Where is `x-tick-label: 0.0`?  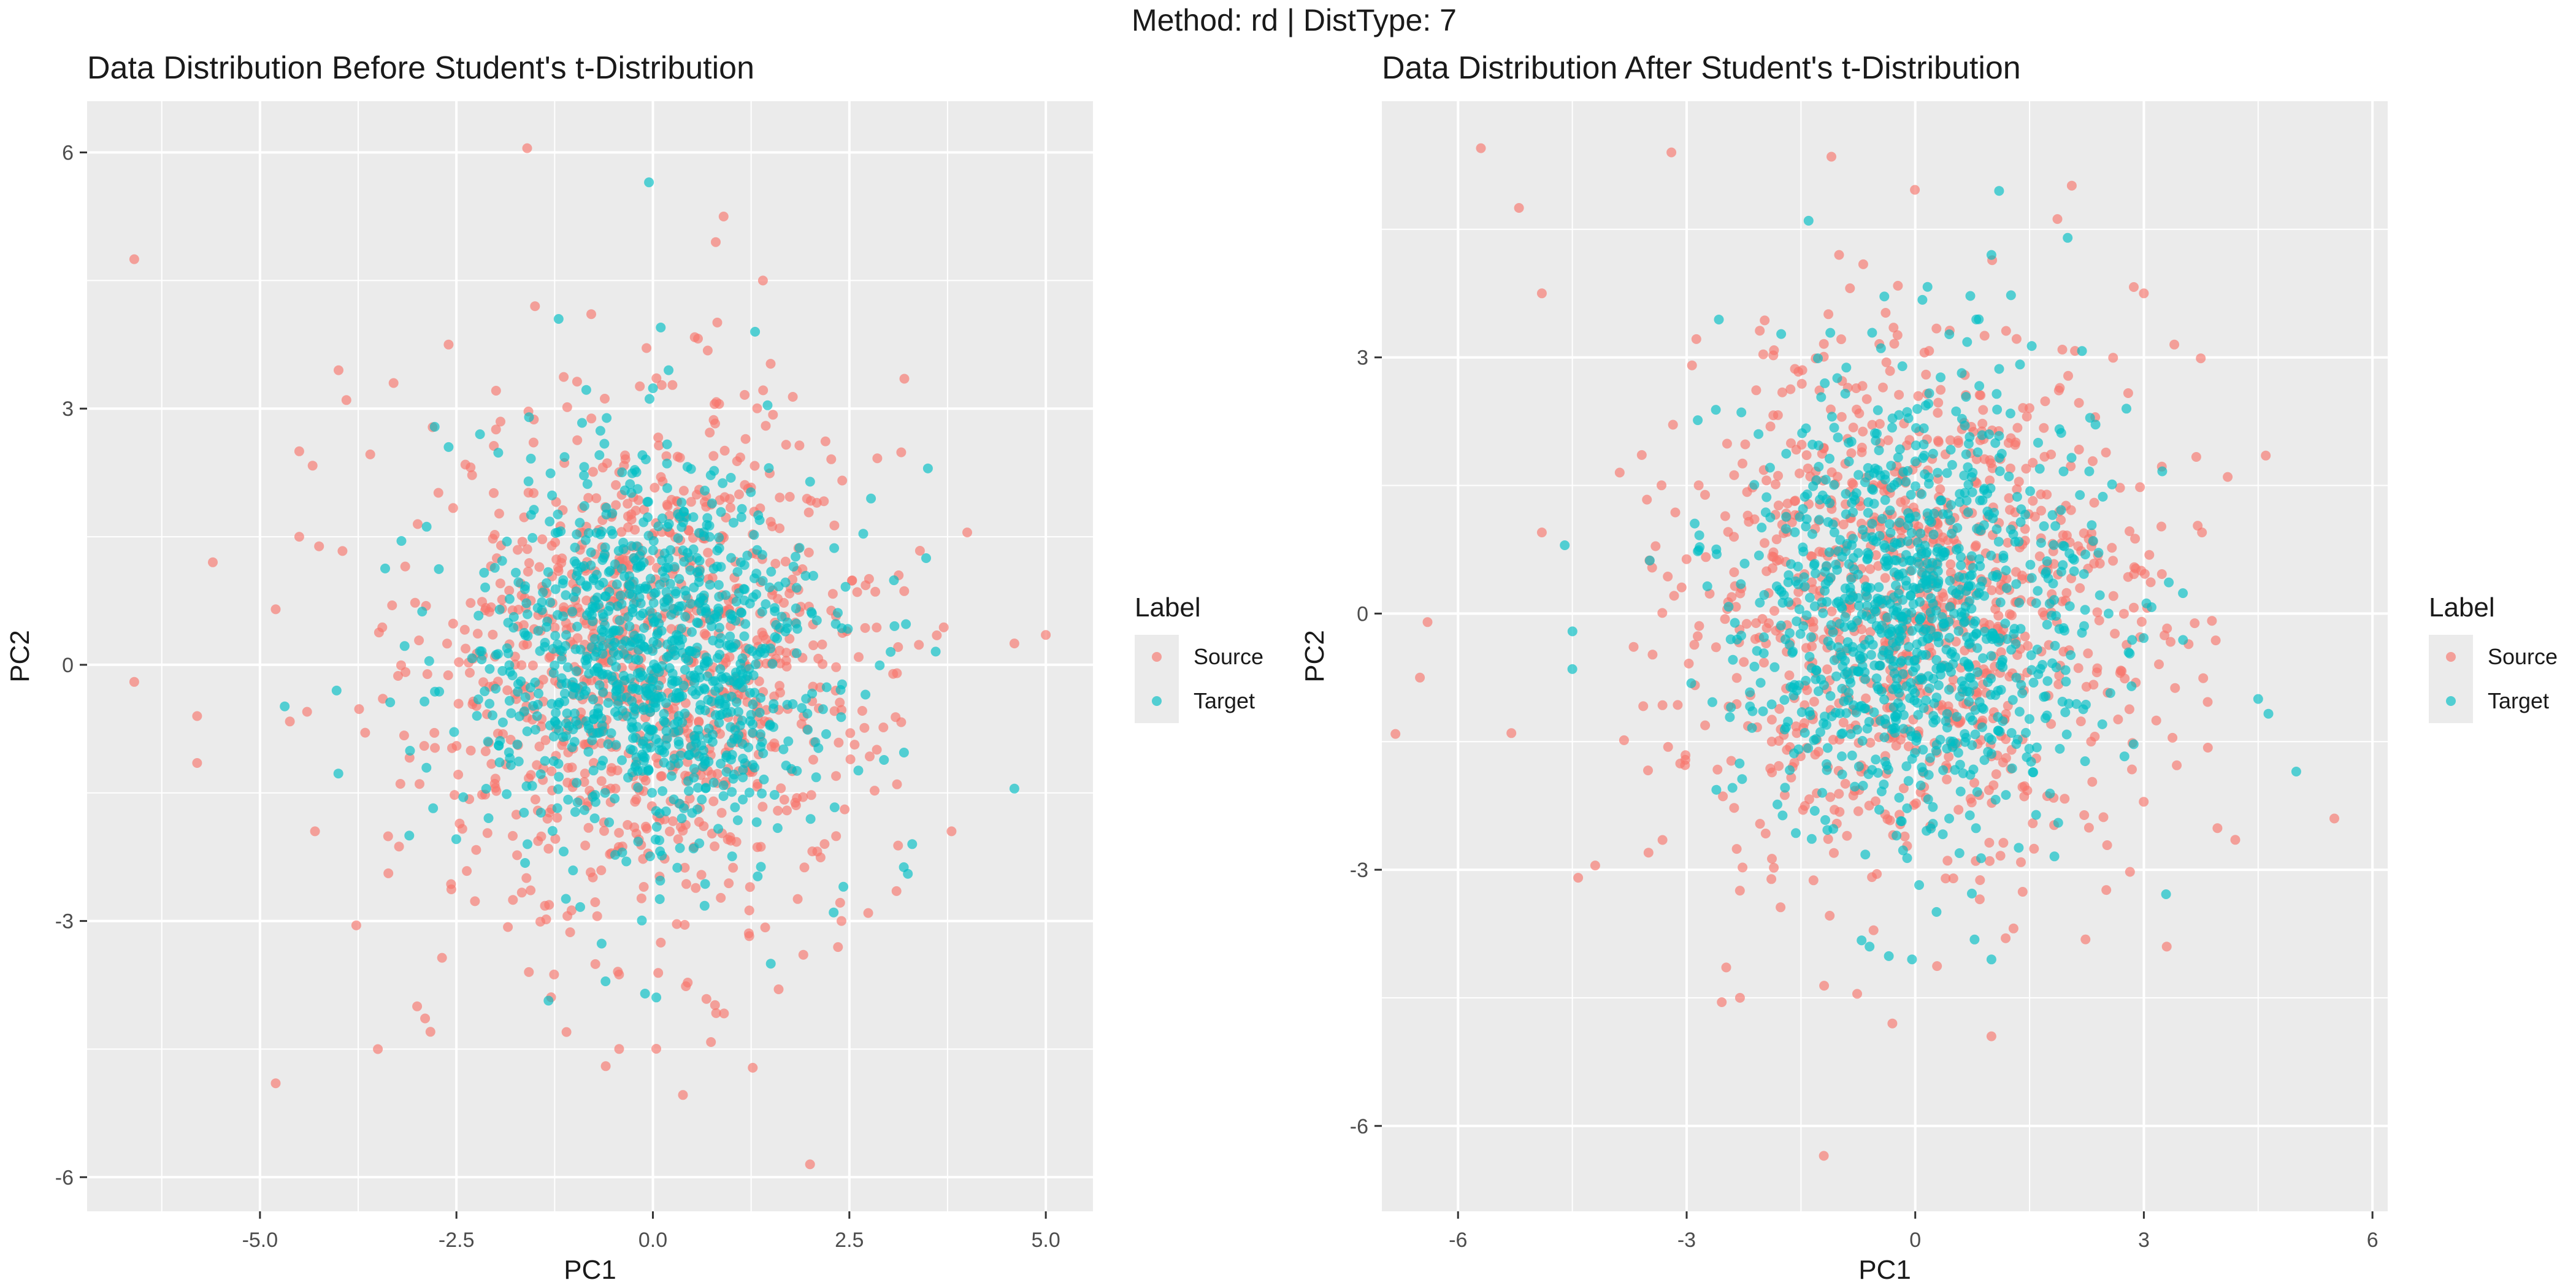 x-tick-label: 0.0 is located at coordinates (652, 1240).